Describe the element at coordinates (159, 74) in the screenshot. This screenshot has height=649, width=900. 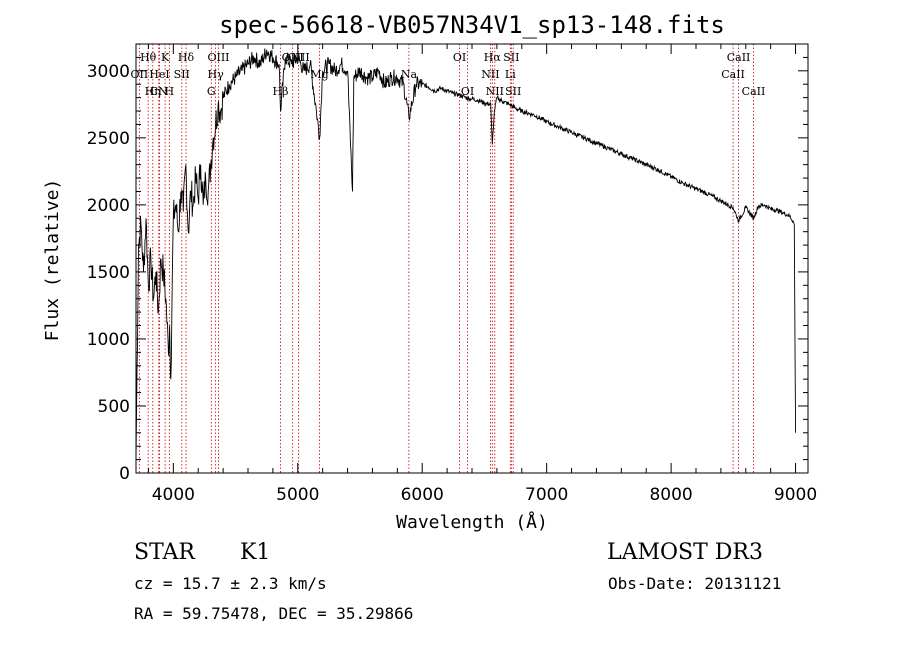
I see `spectral-line-label: HeI` at that location.